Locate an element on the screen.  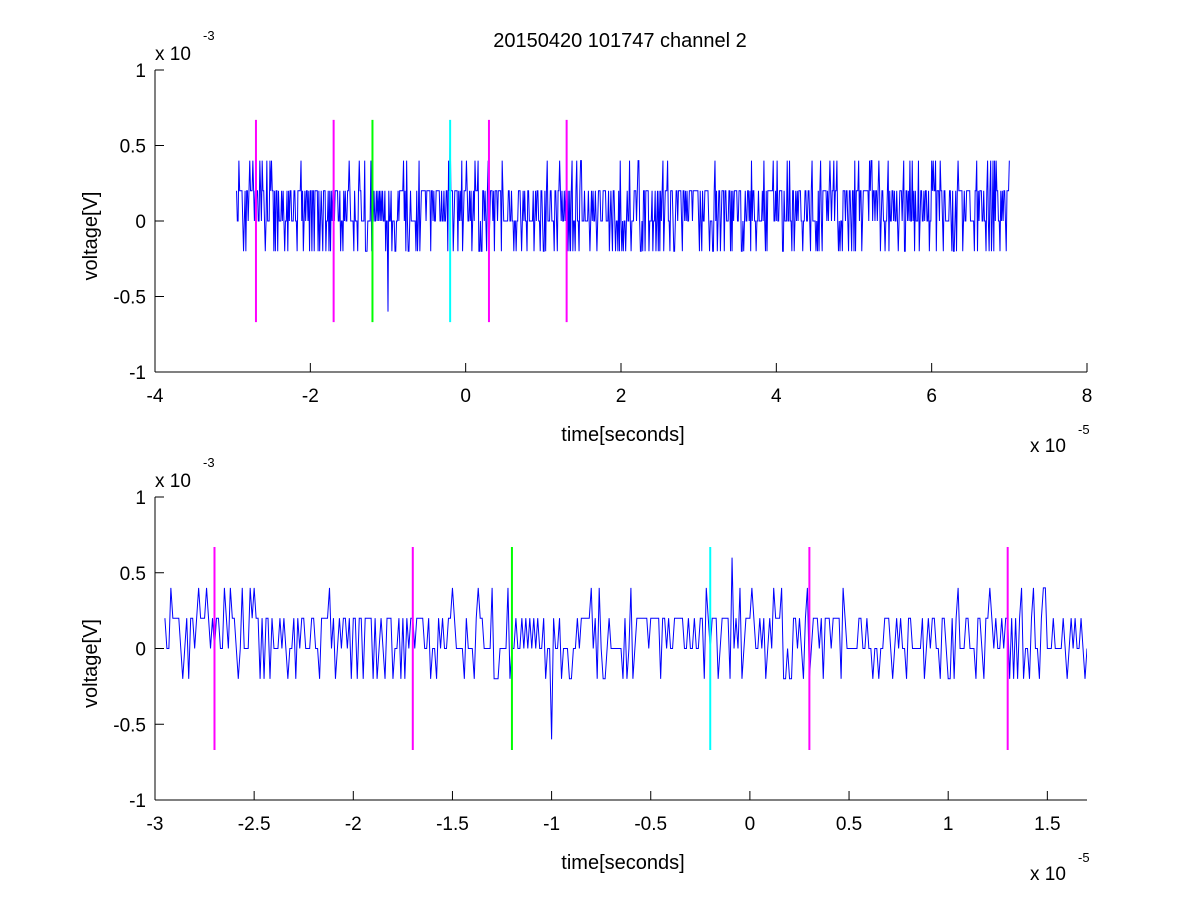
x-tick-label: -1.5 is located at coordinates (452, 824).